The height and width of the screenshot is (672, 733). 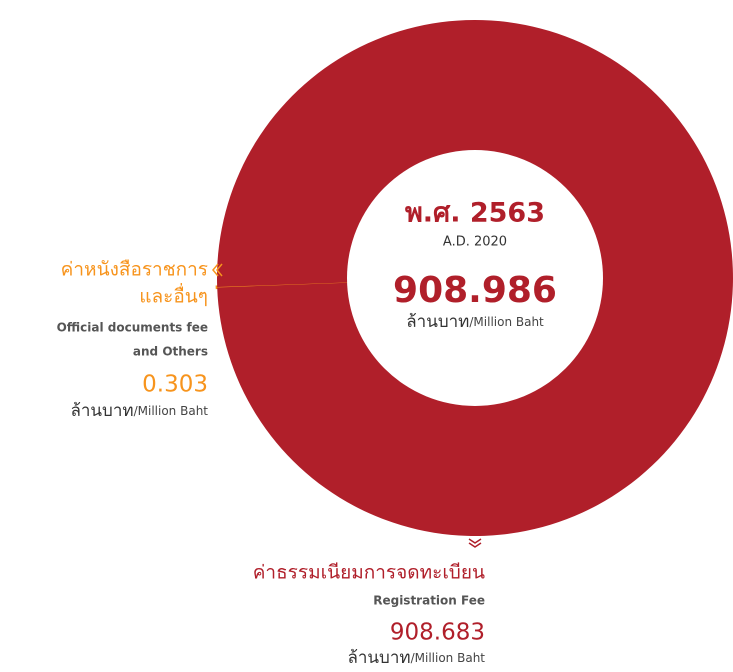 What do you see at coordinates (475, 213) in the screenshot?
I see `center-year-th: พ.ศ. 2563` at bounding box center [475, 213].